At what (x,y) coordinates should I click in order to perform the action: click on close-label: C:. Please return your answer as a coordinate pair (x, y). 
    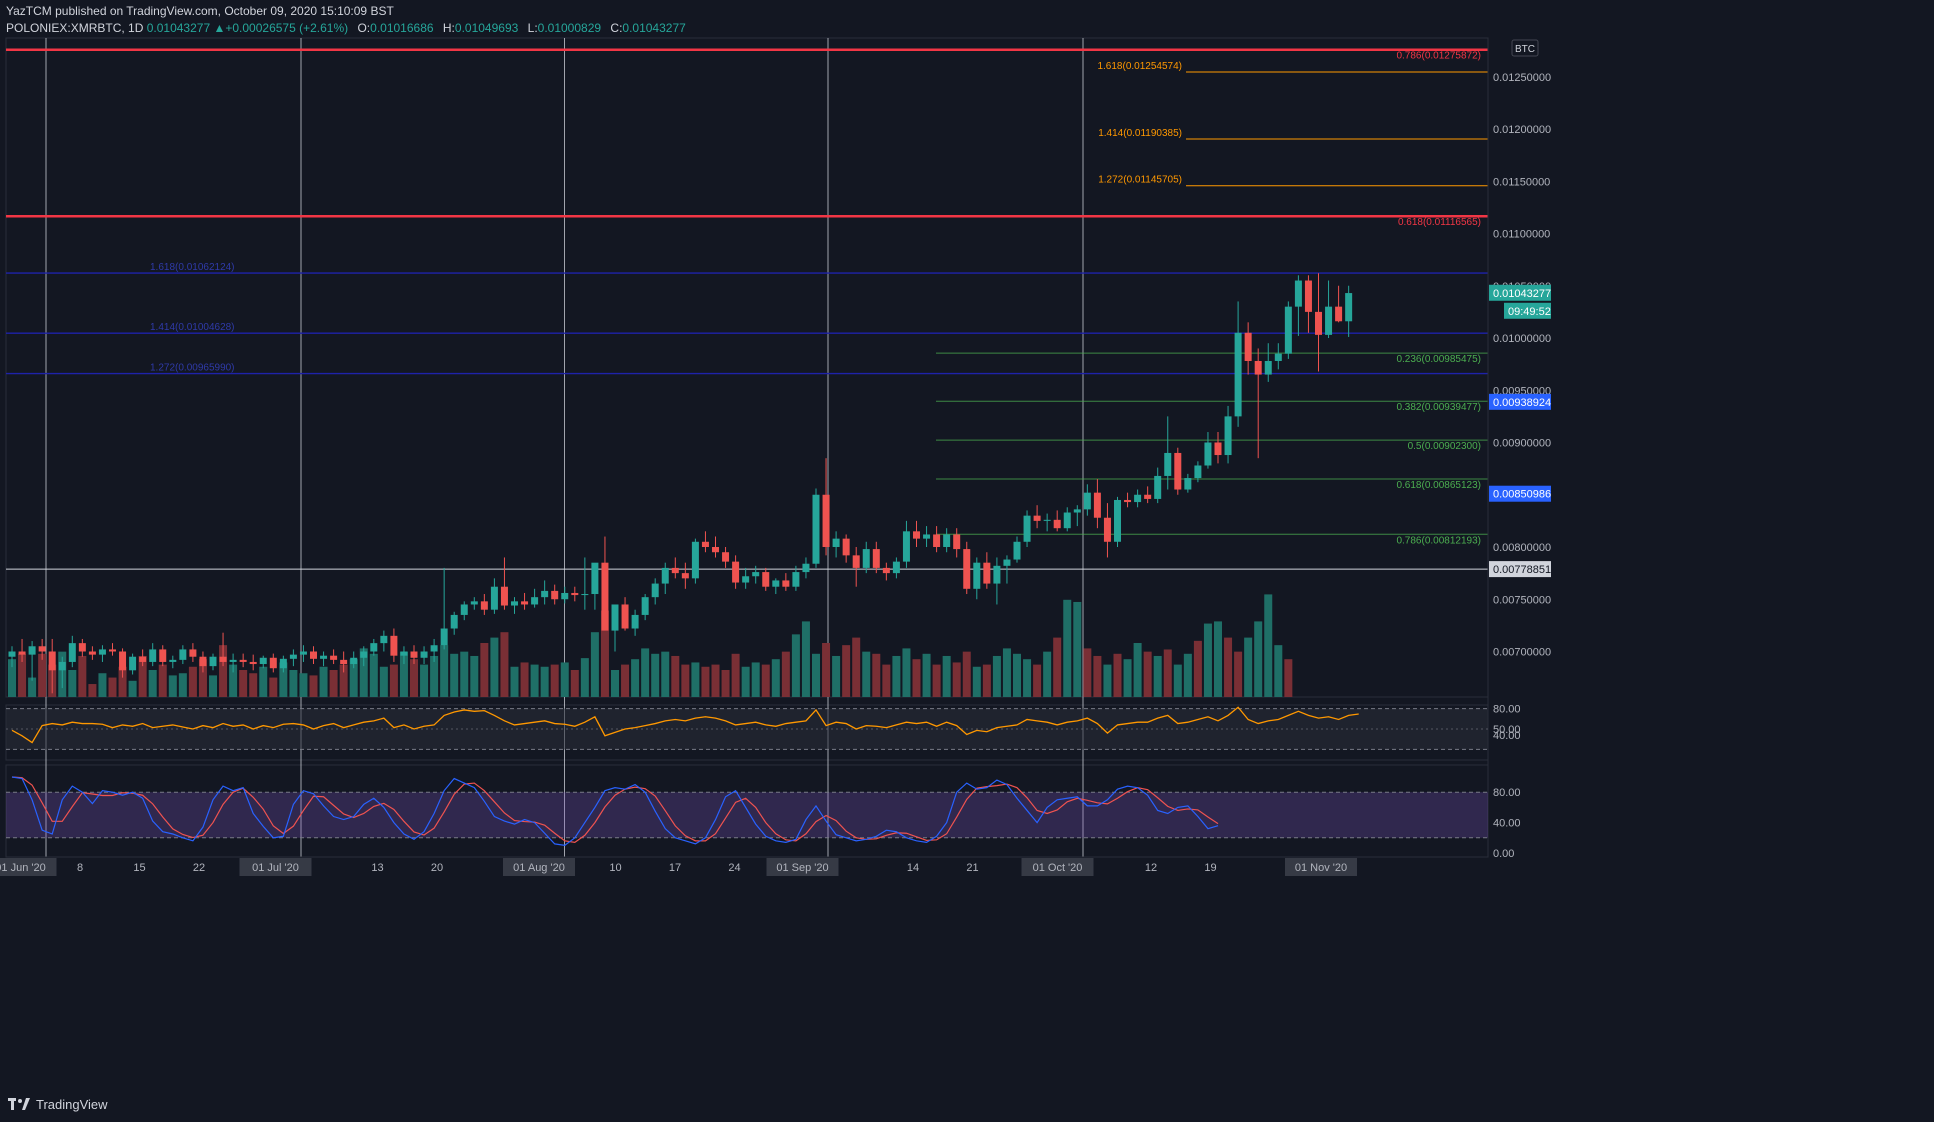
    Looking at the image, I should click on (616, 28).